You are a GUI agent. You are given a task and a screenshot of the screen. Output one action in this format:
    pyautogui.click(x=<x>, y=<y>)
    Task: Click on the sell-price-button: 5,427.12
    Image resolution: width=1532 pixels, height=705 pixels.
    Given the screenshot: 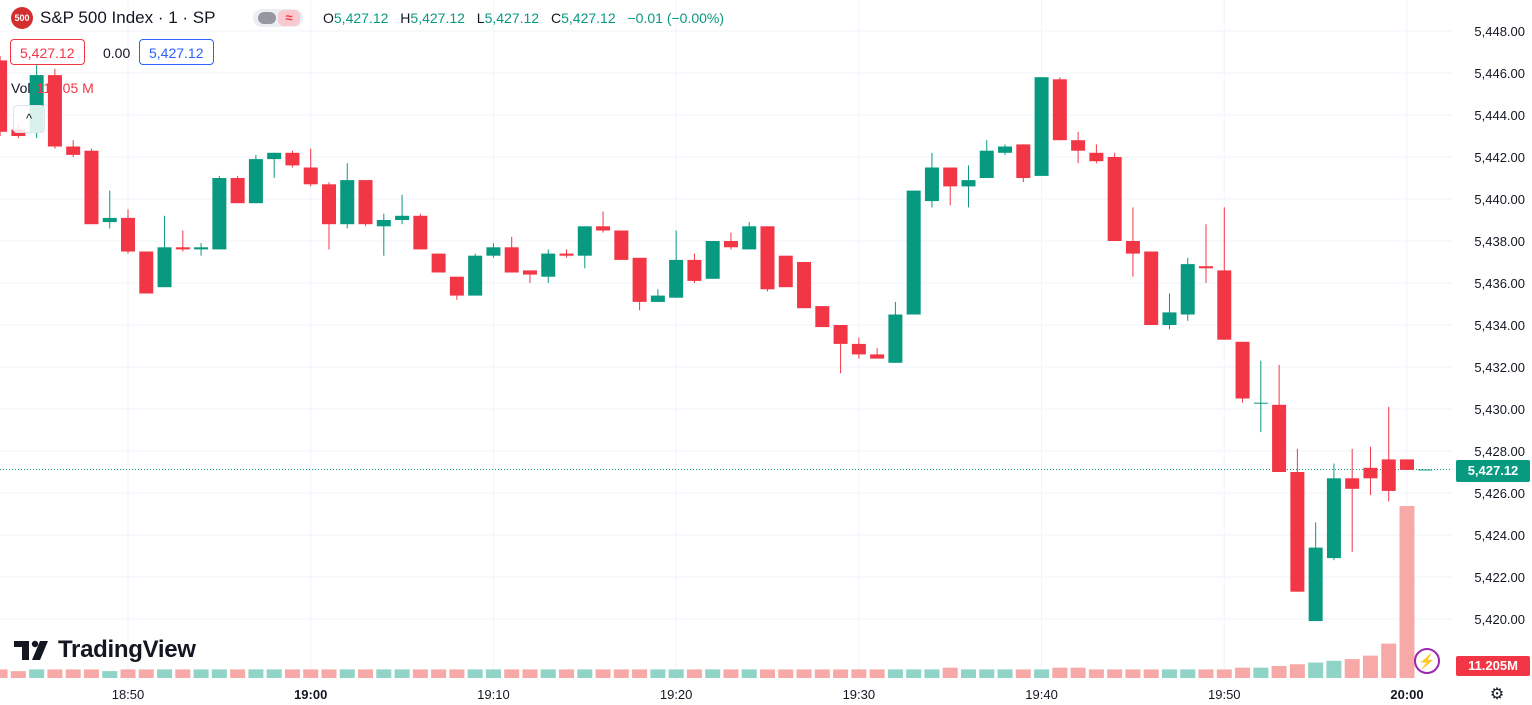 What is the action you would take?
    pyautogui.click(x=47, y=52)
    